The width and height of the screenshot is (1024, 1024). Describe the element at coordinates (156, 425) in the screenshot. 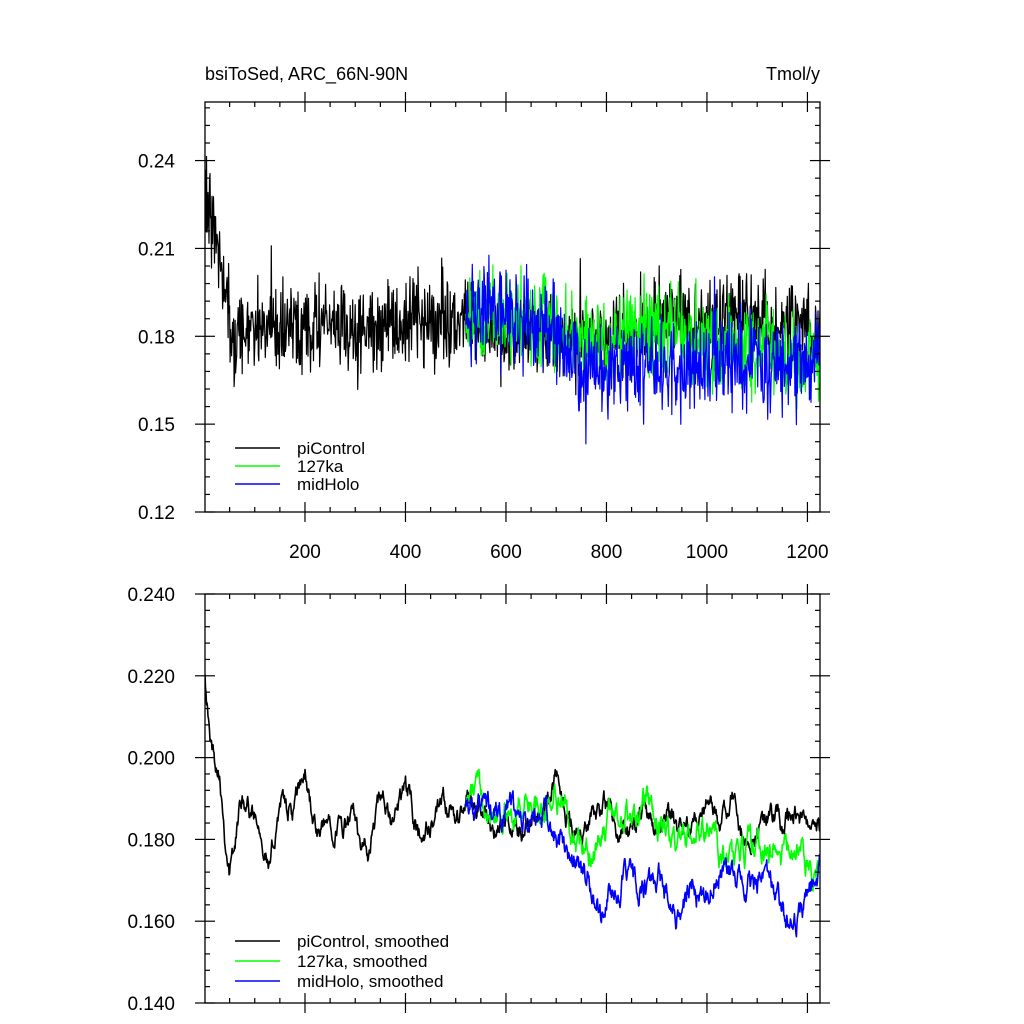

I see `y-tick-label: 0.15` at that location.